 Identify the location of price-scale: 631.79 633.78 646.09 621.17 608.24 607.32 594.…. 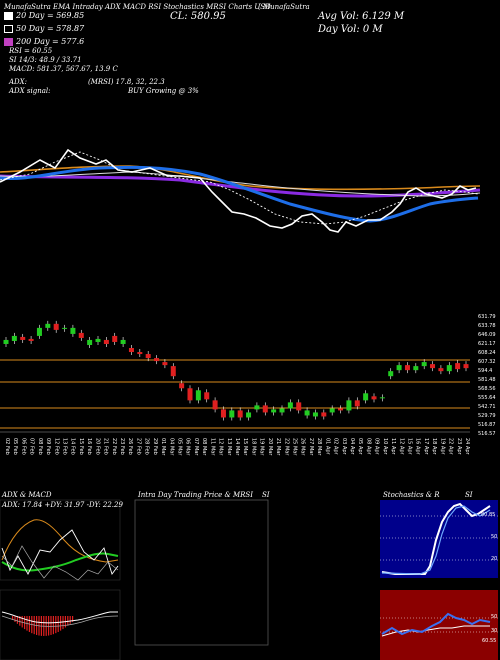
(487, 375).